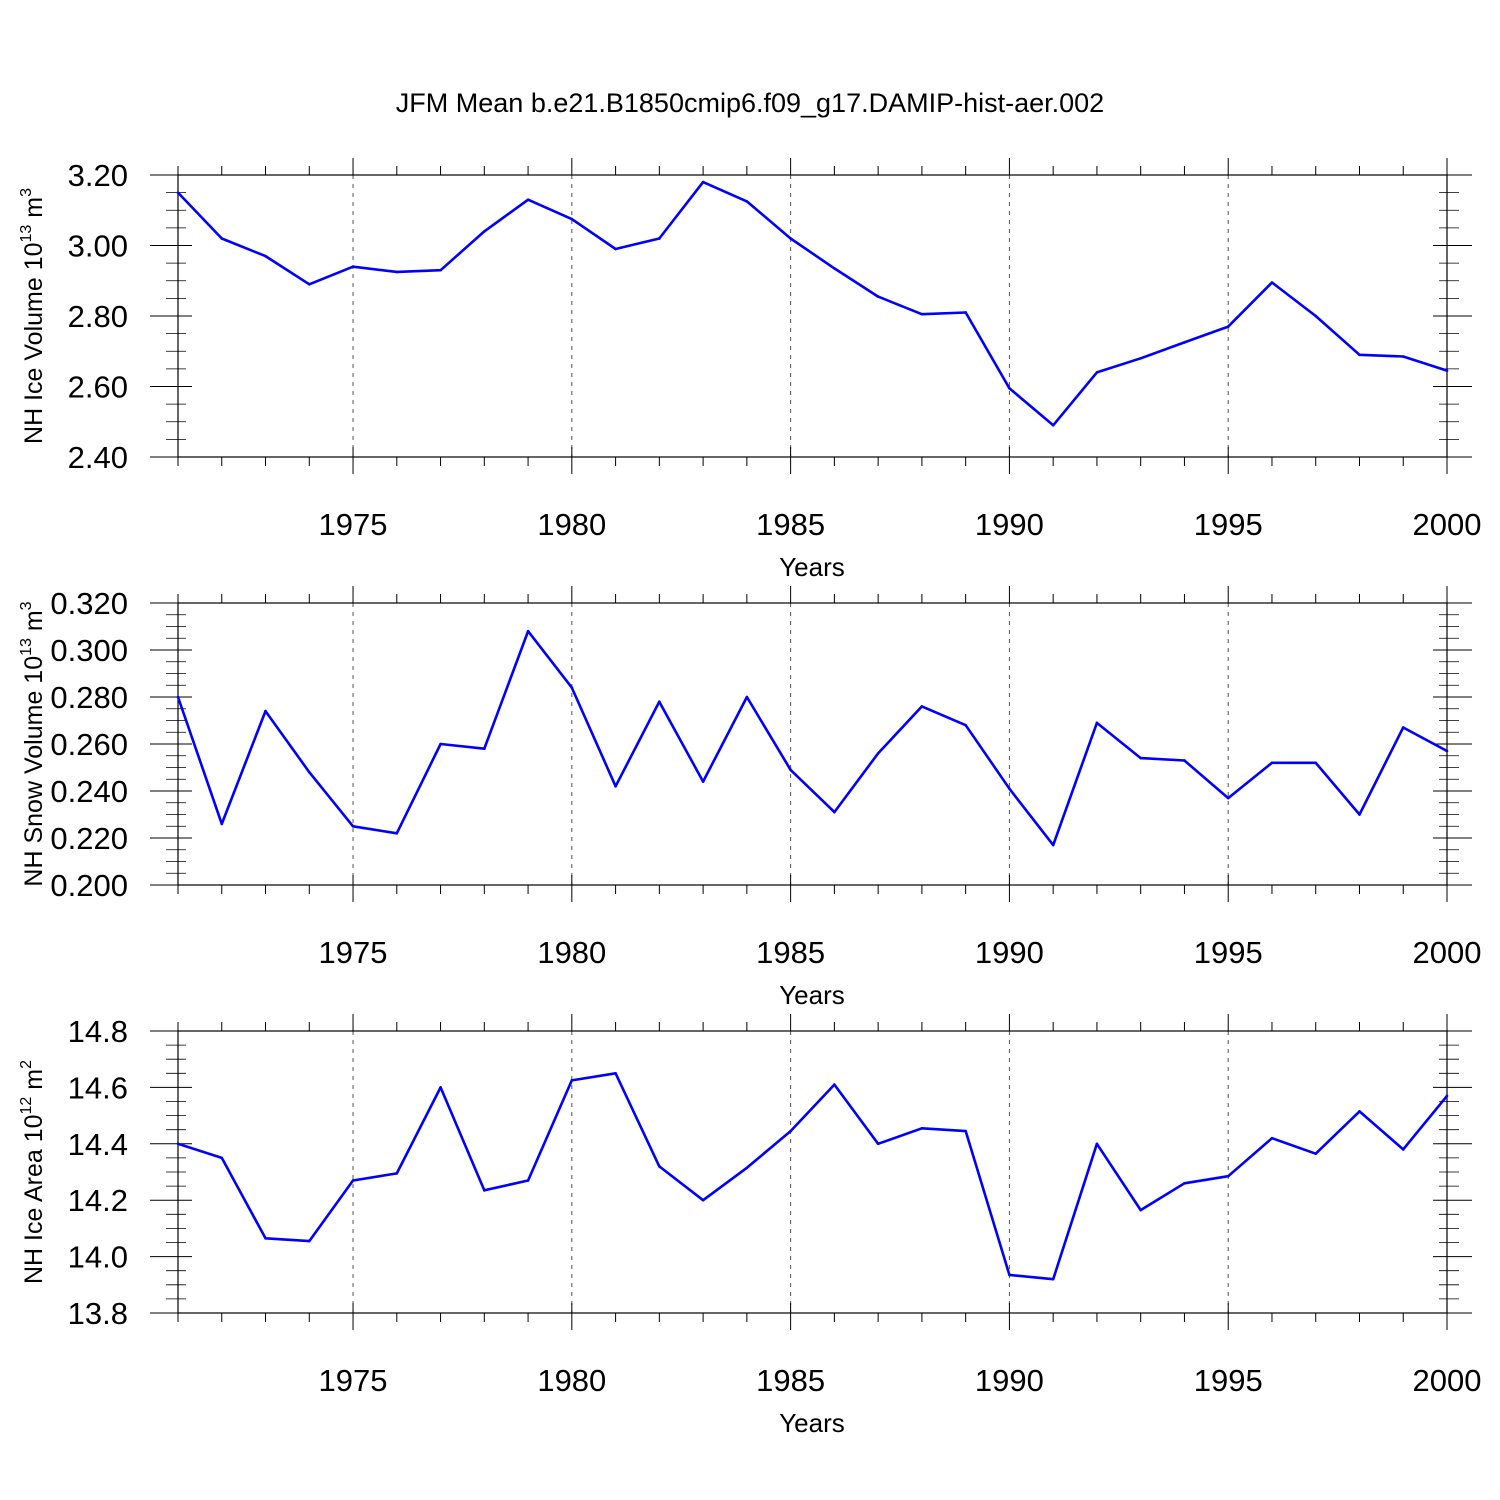  I want to click on y-tick-label: 2.80, so click(98, 316).